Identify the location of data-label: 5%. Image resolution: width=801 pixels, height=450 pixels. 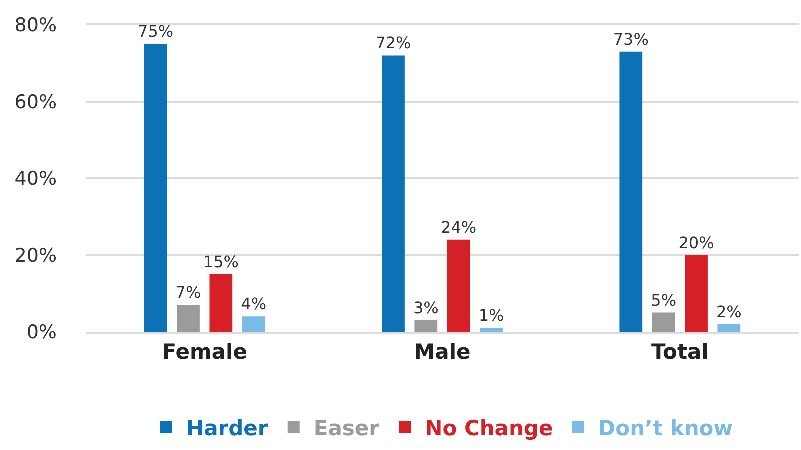
(664, 300).